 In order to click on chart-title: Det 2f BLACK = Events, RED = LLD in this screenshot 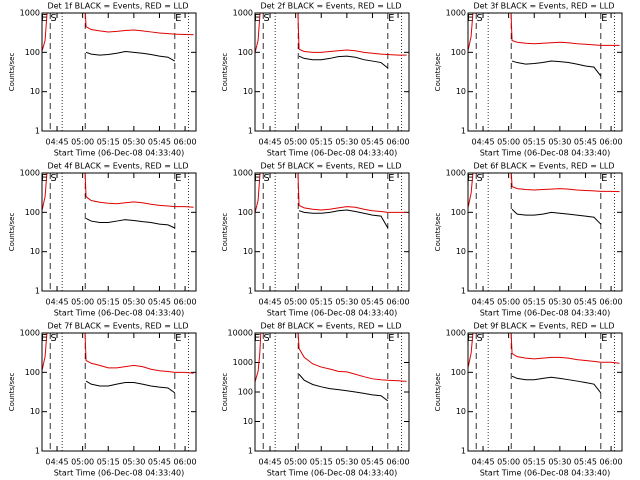, I will do `click(330, 6)`.